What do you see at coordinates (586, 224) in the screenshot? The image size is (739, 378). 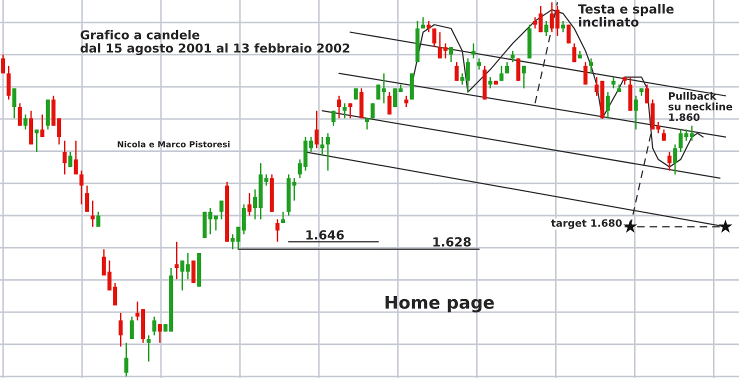 I see `annotation: target 1.680` at bounding box center [586, 224].